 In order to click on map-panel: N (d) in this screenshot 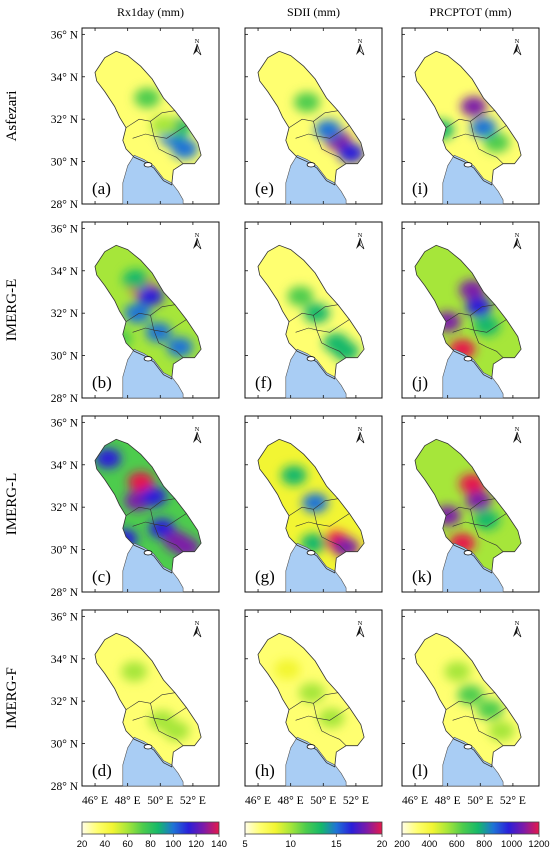, I will do `click(150, 698)`.